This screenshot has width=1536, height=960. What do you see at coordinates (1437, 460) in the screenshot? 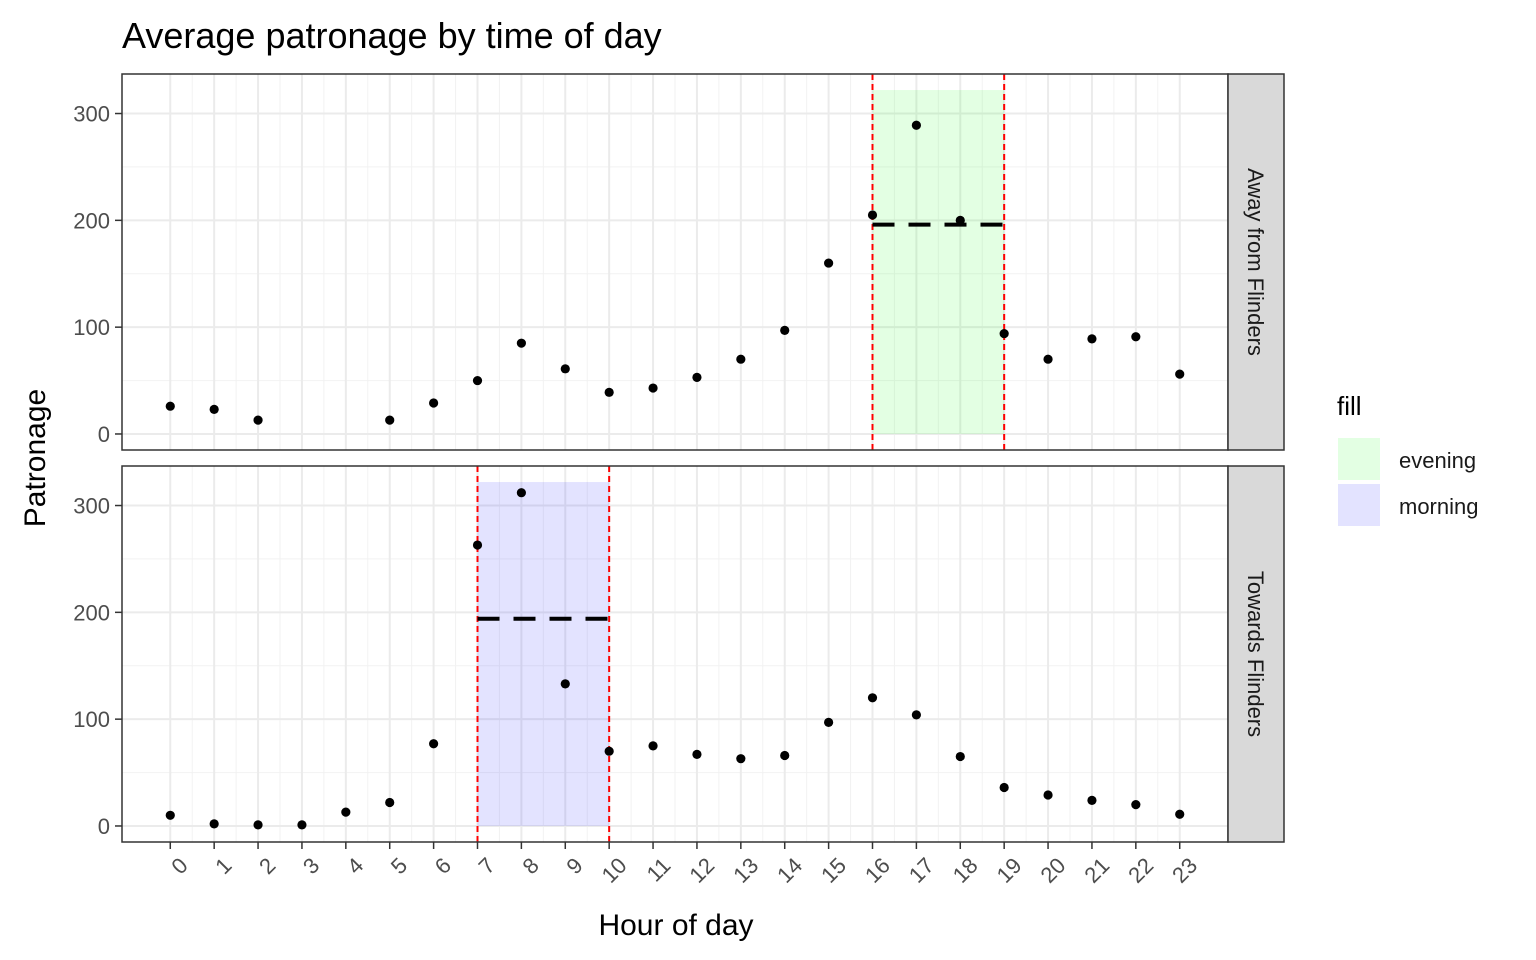
I see `legend-label-evening: evening` at bounding box center [1437, 460].